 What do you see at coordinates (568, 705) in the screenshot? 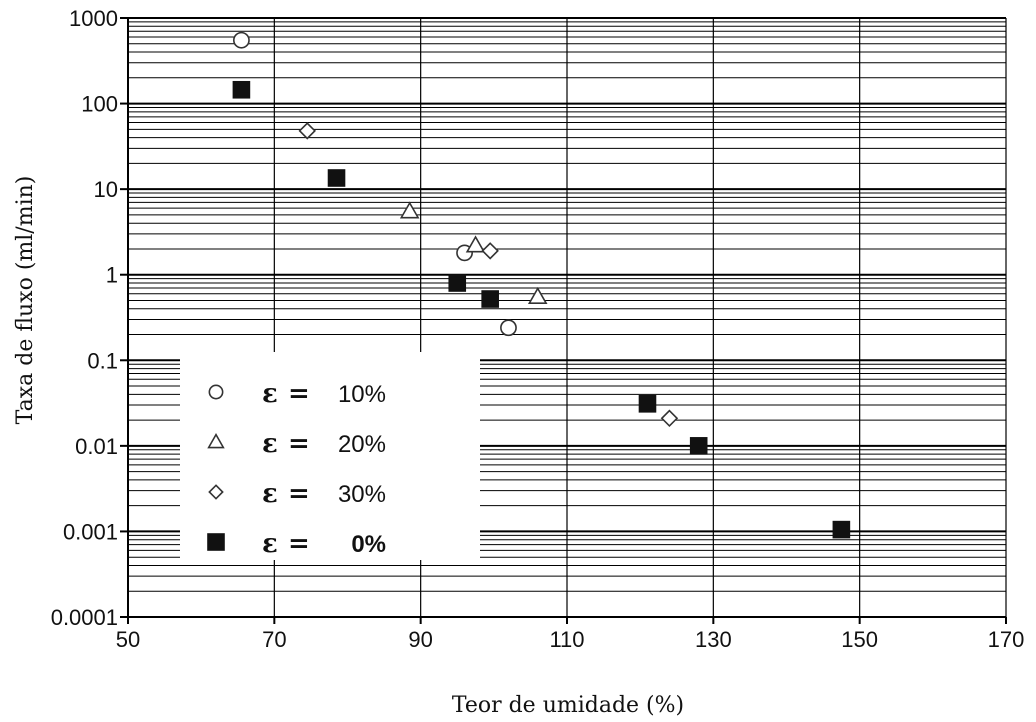
I see `x-axis-title: Teor de umidade (%)` at bounding box center [568, 705].